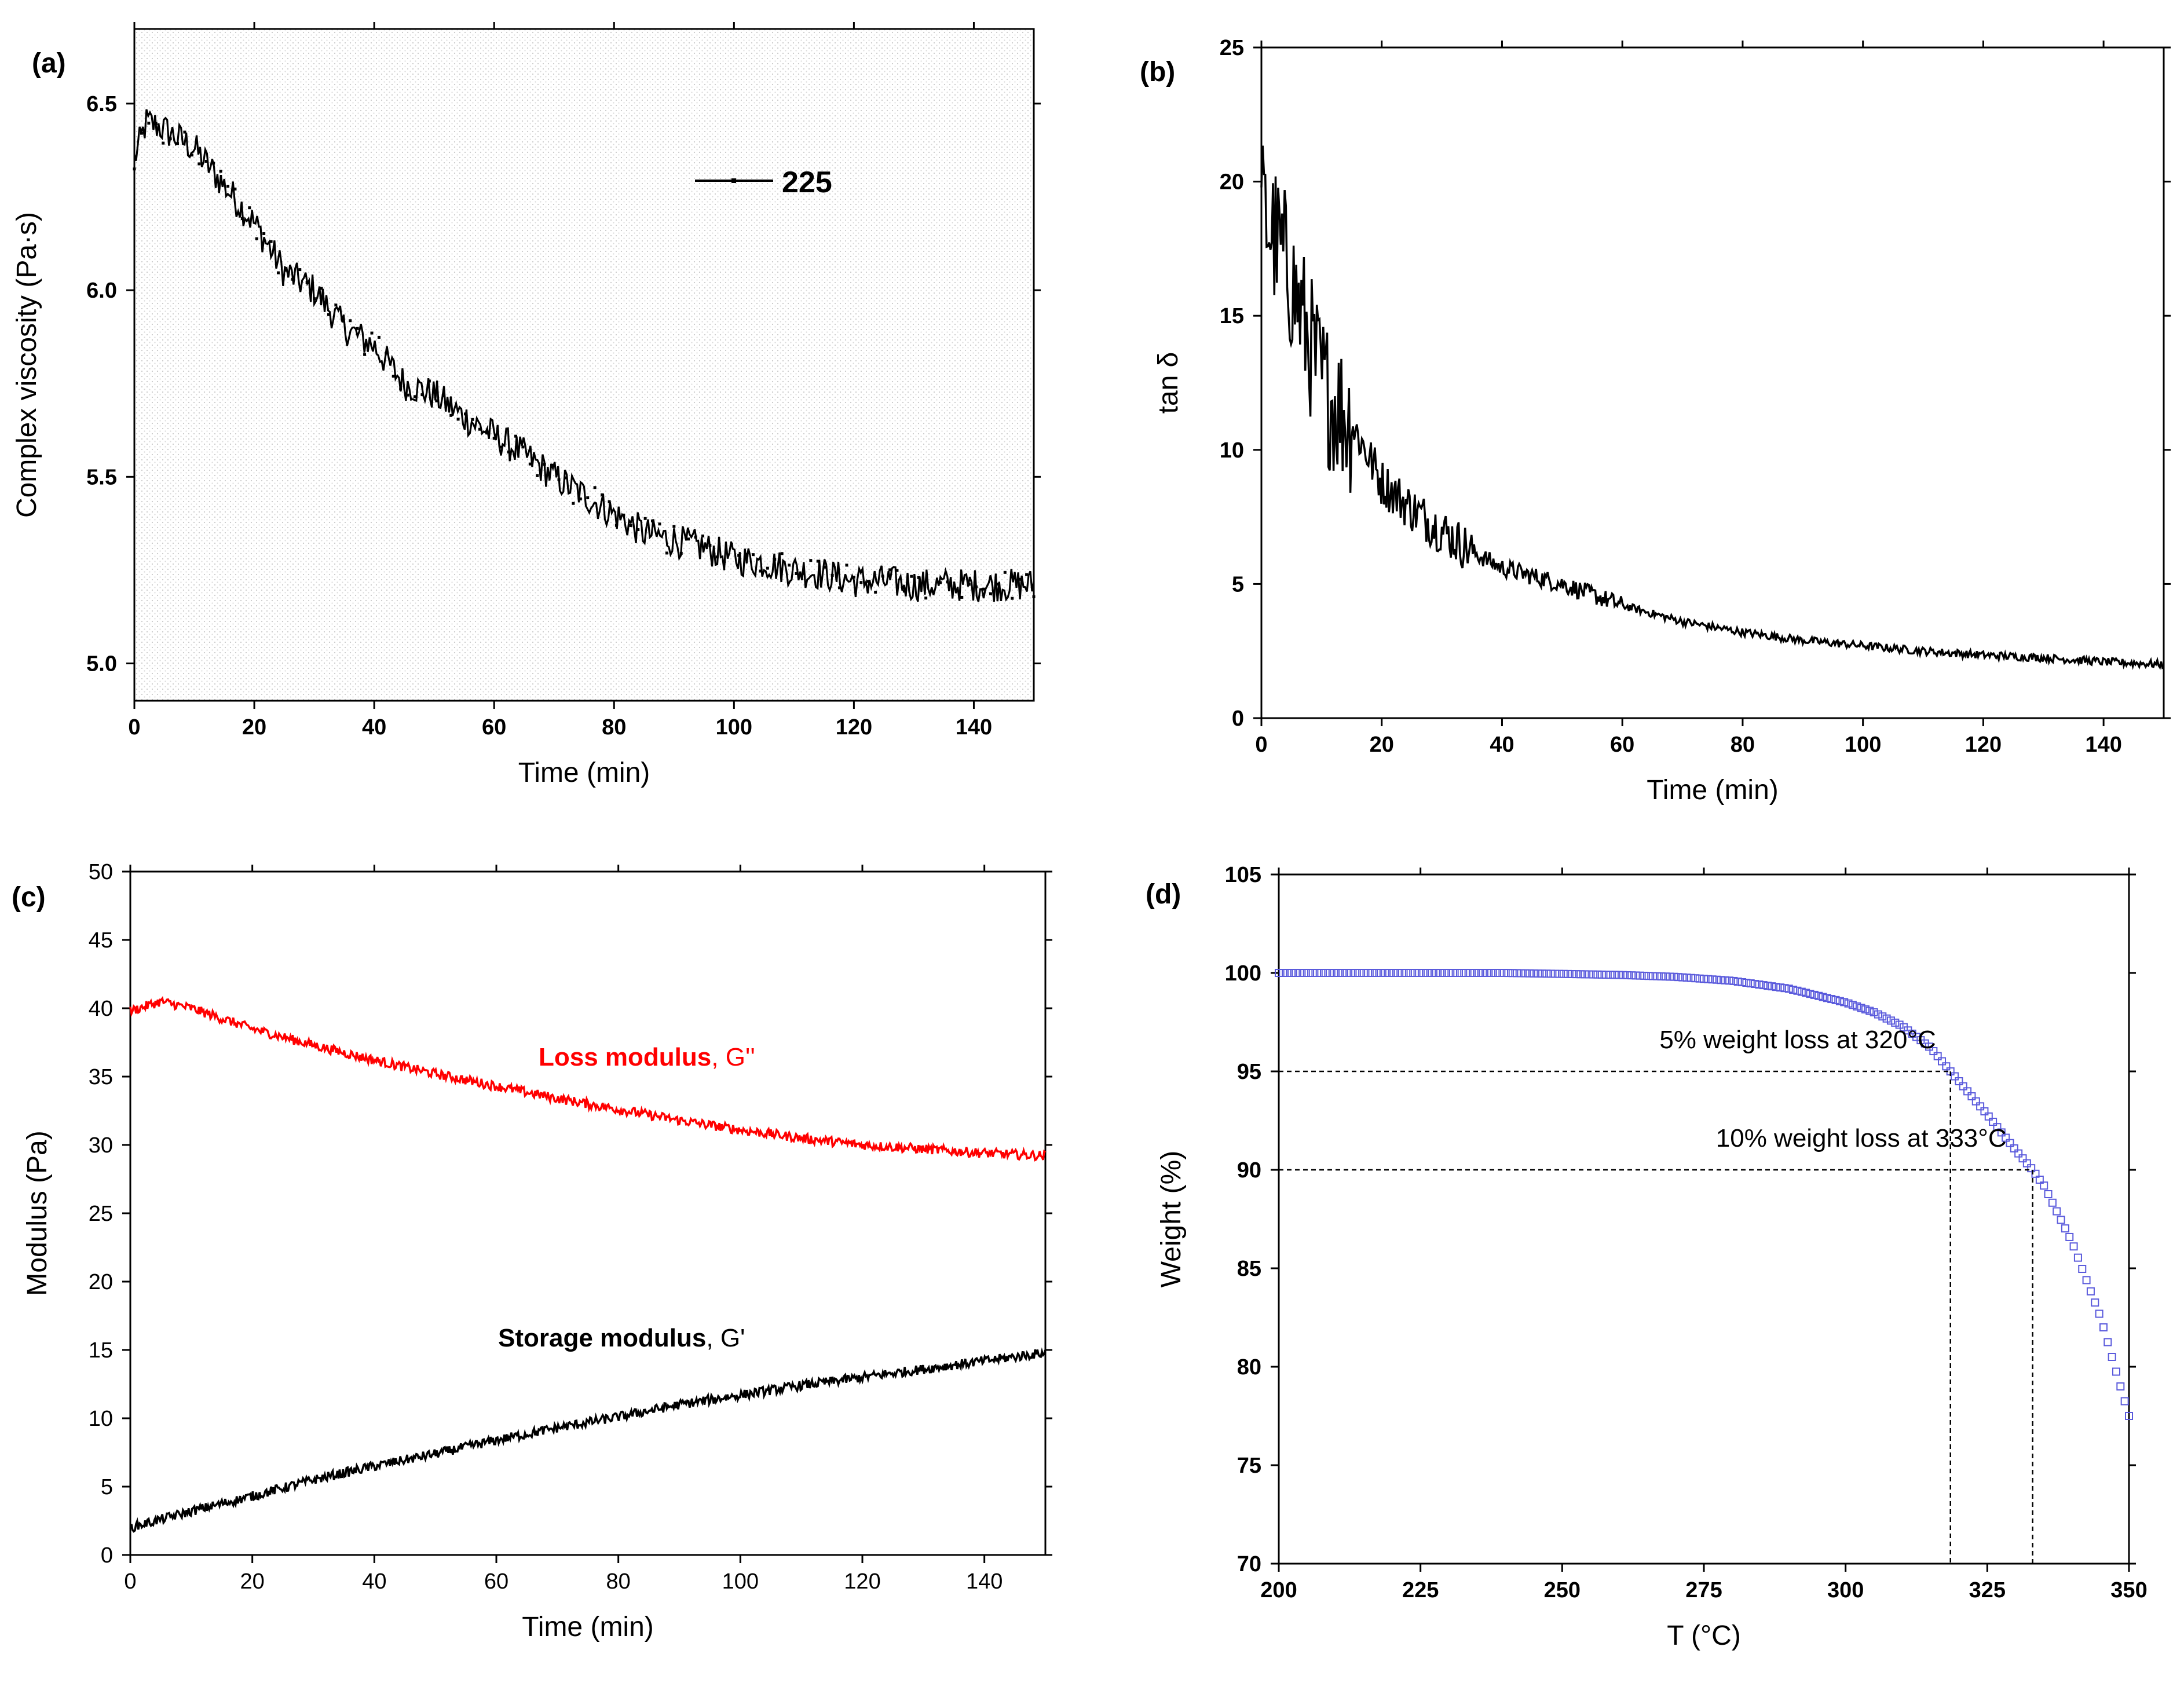 The height and width of the screenshot is (1687, 2184). Describe the element at coordinates (1846, 1590) in the screenshot. I see `x-tick-label: 300` at that location.